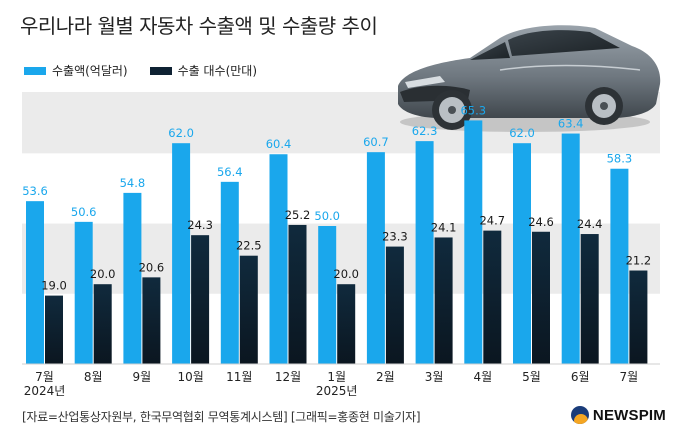  I want to click on legend-item-export-units: 수출 대수(만대), so click(203, 70).